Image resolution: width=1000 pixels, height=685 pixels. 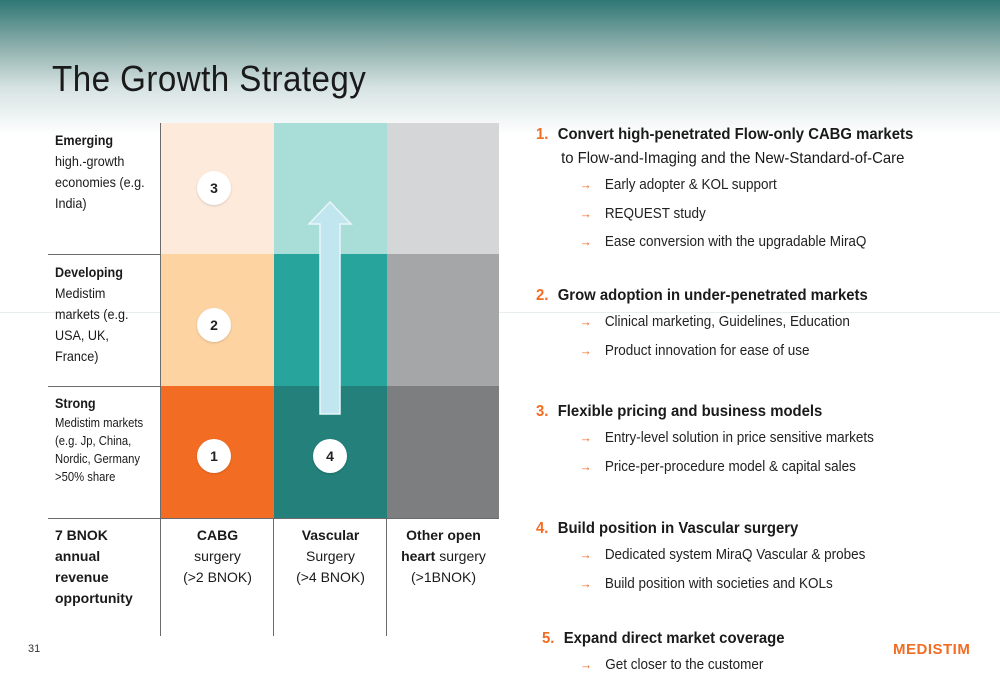 What do you see at coordinates (655, 213) in the screenshot?
I see `list-item-text: REQUEST study` at bounding box center [655, 213].